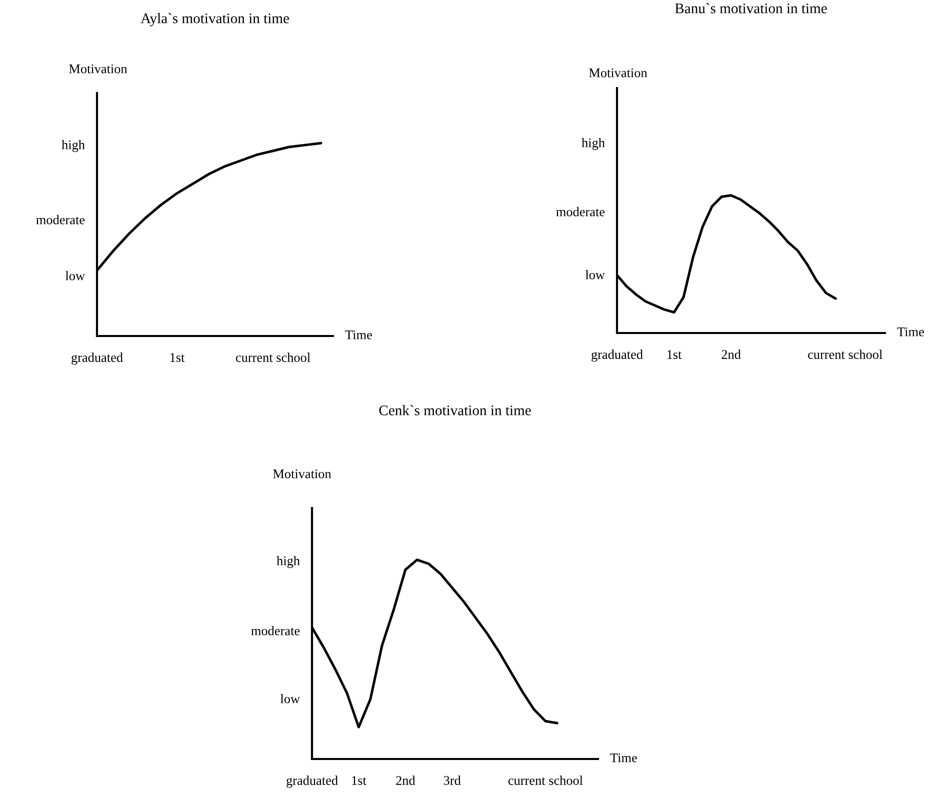 The height and width of the screenshot is (794, 939). Describe the element at coordinates (214, 19) in the screenshot. I see `chart-title: Ayla`s motivation in time` at that location.